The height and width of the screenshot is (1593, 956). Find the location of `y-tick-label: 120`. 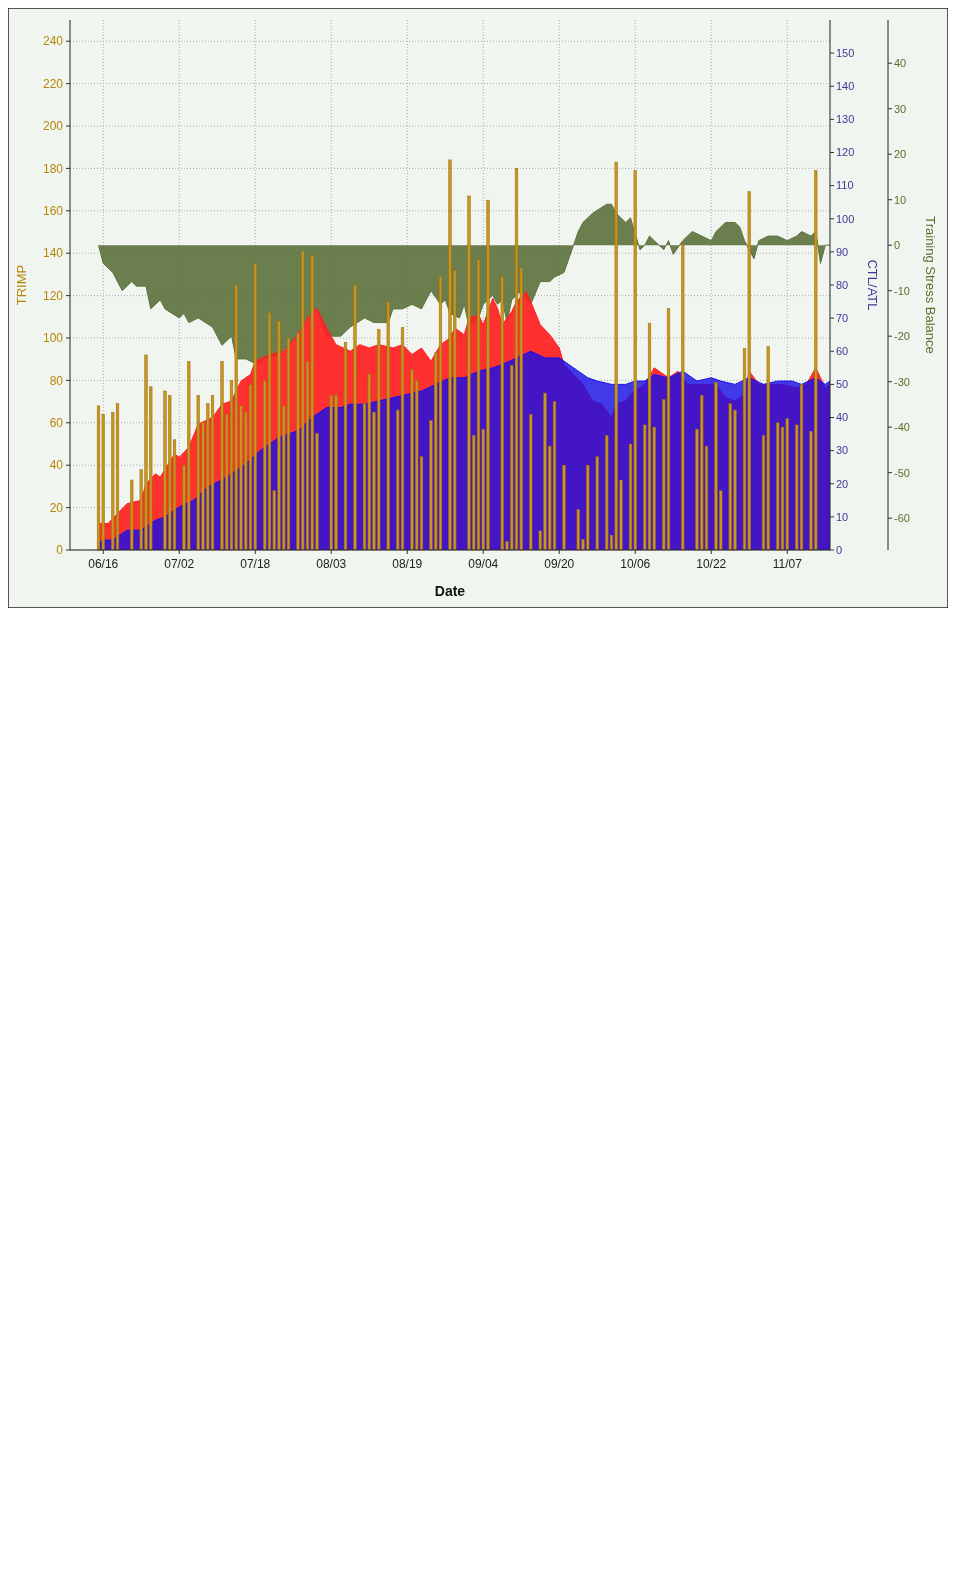

y-tick-label: 120 is located at coordinates (53, 295).